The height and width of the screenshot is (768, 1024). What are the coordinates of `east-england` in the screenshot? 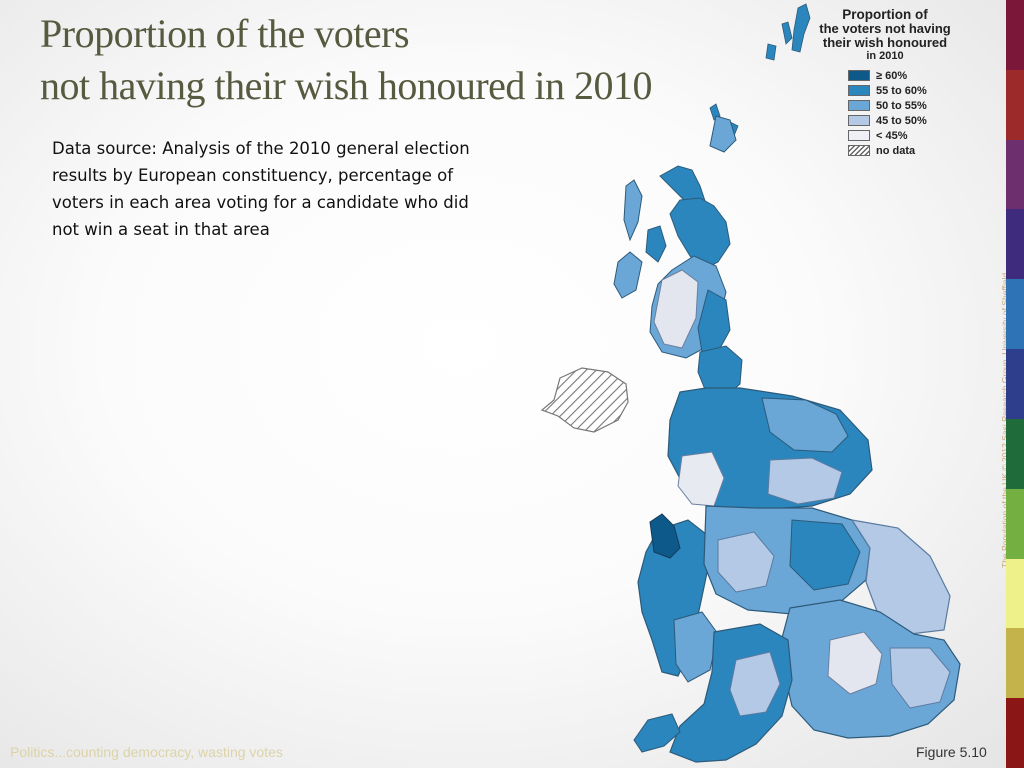 It's located at (900, 577).